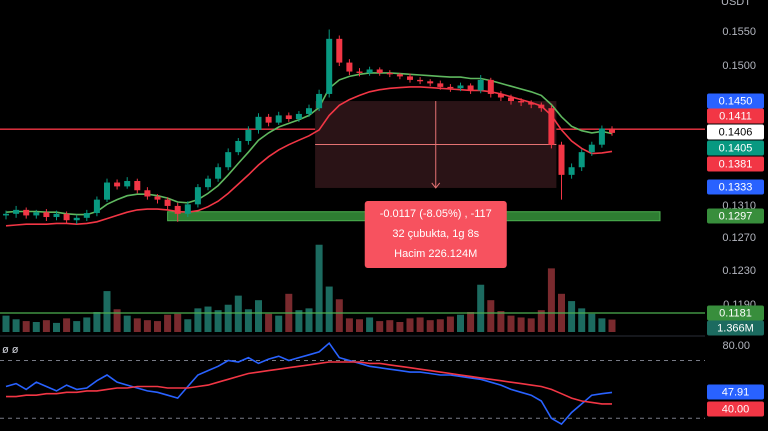 The image size is (768, 431). What do you see at coordinates (739, 271) in the screenshot?
I see `y-tick-label: 0.1230` at bounding box center [739, 271].